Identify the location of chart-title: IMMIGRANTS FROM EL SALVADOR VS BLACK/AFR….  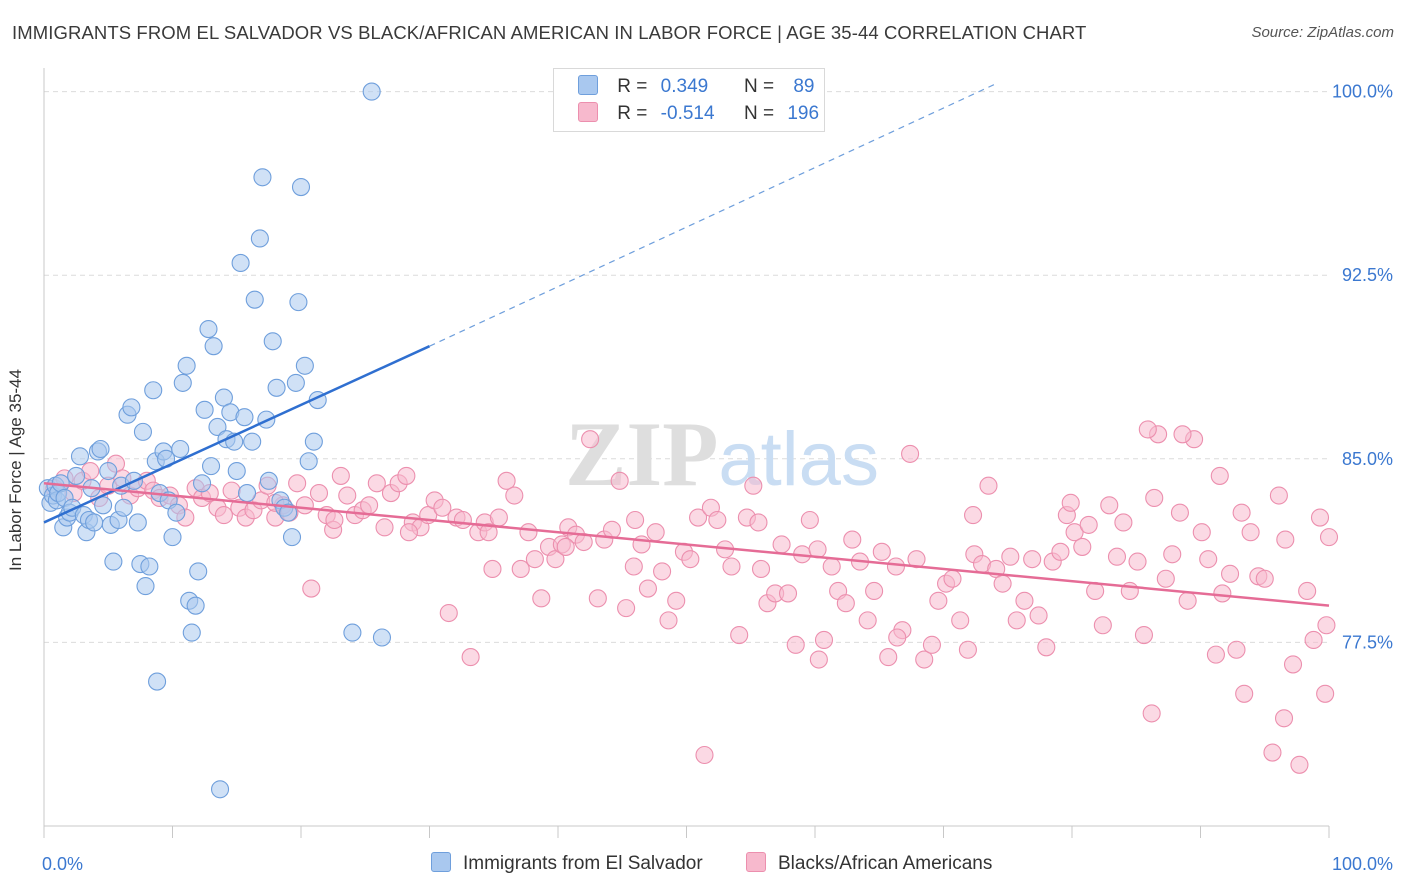
(549, 32).